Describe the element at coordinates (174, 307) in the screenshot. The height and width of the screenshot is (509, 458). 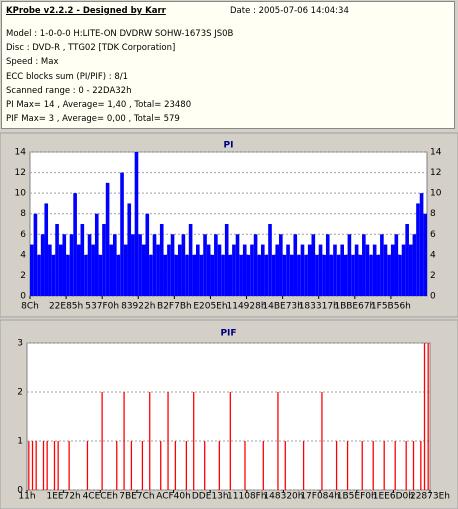
I see `x-tick-label: B2F7Bh` at that location.